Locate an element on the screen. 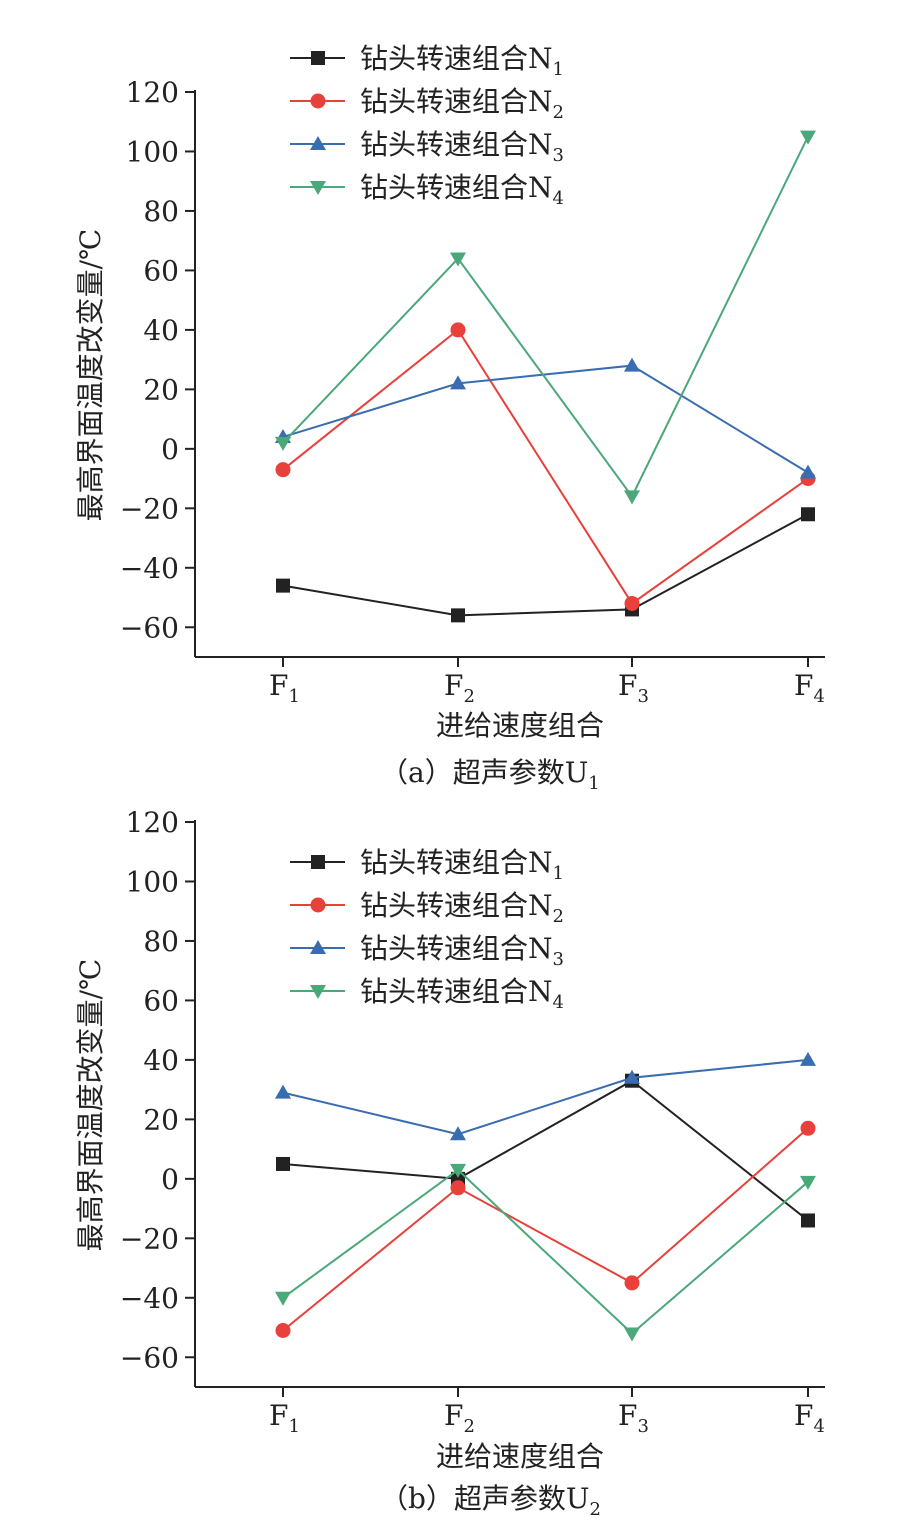 This screenshot has height=1535, width=916. figure-caption: （a）超声参数U1 is located at coordinates (490, 775).